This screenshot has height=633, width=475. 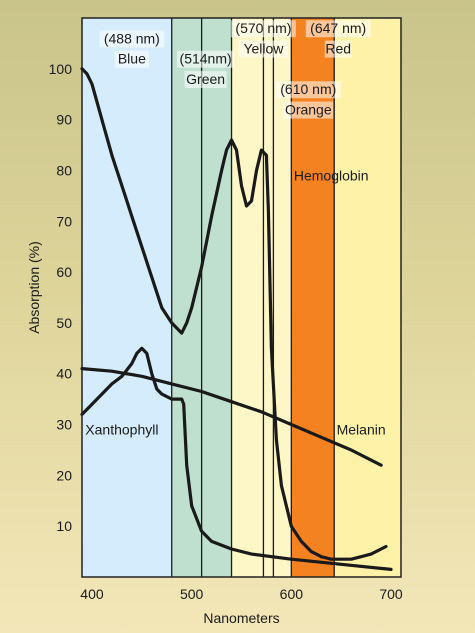 What do you see at coordinates (64, 120) in the screenshot?
I see `y-tick-90: 90` at bounding box center [64, 120].